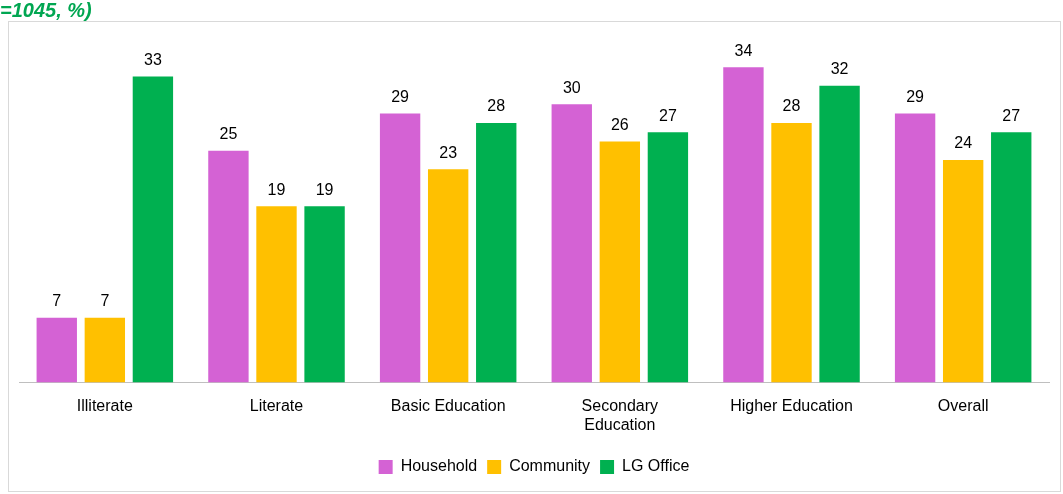 Image resolution: width=1063 pixels, height=494 pixels. Describe the element at coordinates (620, 414) in the screenshot. I see `x-tick-label: Secondary Education` at that location.